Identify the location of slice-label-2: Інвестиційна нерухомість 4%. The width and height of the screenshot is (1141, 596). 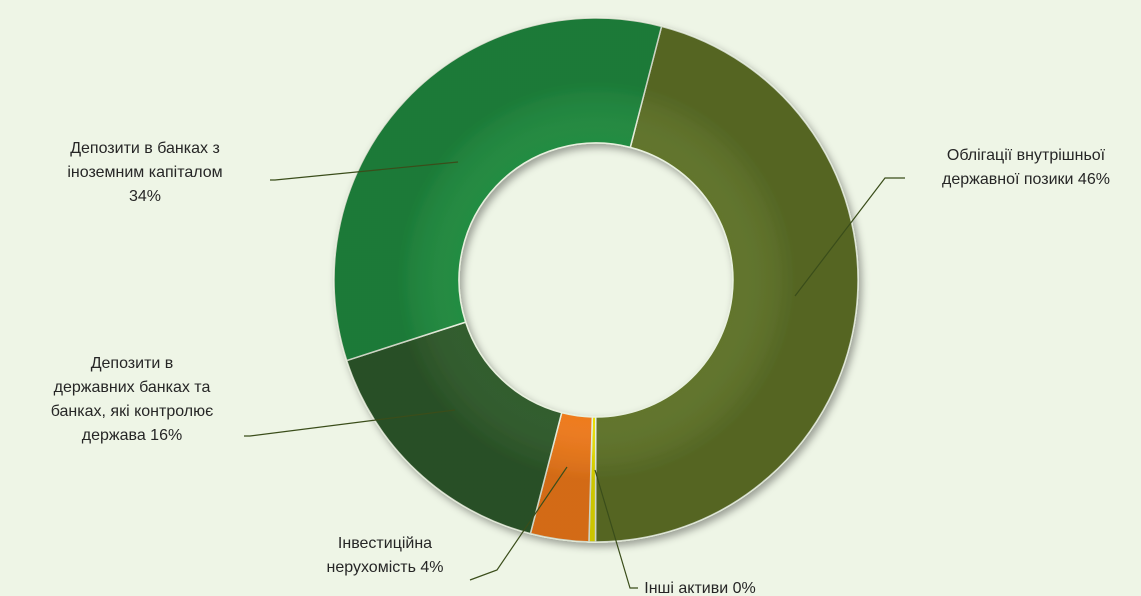
(385, 555).